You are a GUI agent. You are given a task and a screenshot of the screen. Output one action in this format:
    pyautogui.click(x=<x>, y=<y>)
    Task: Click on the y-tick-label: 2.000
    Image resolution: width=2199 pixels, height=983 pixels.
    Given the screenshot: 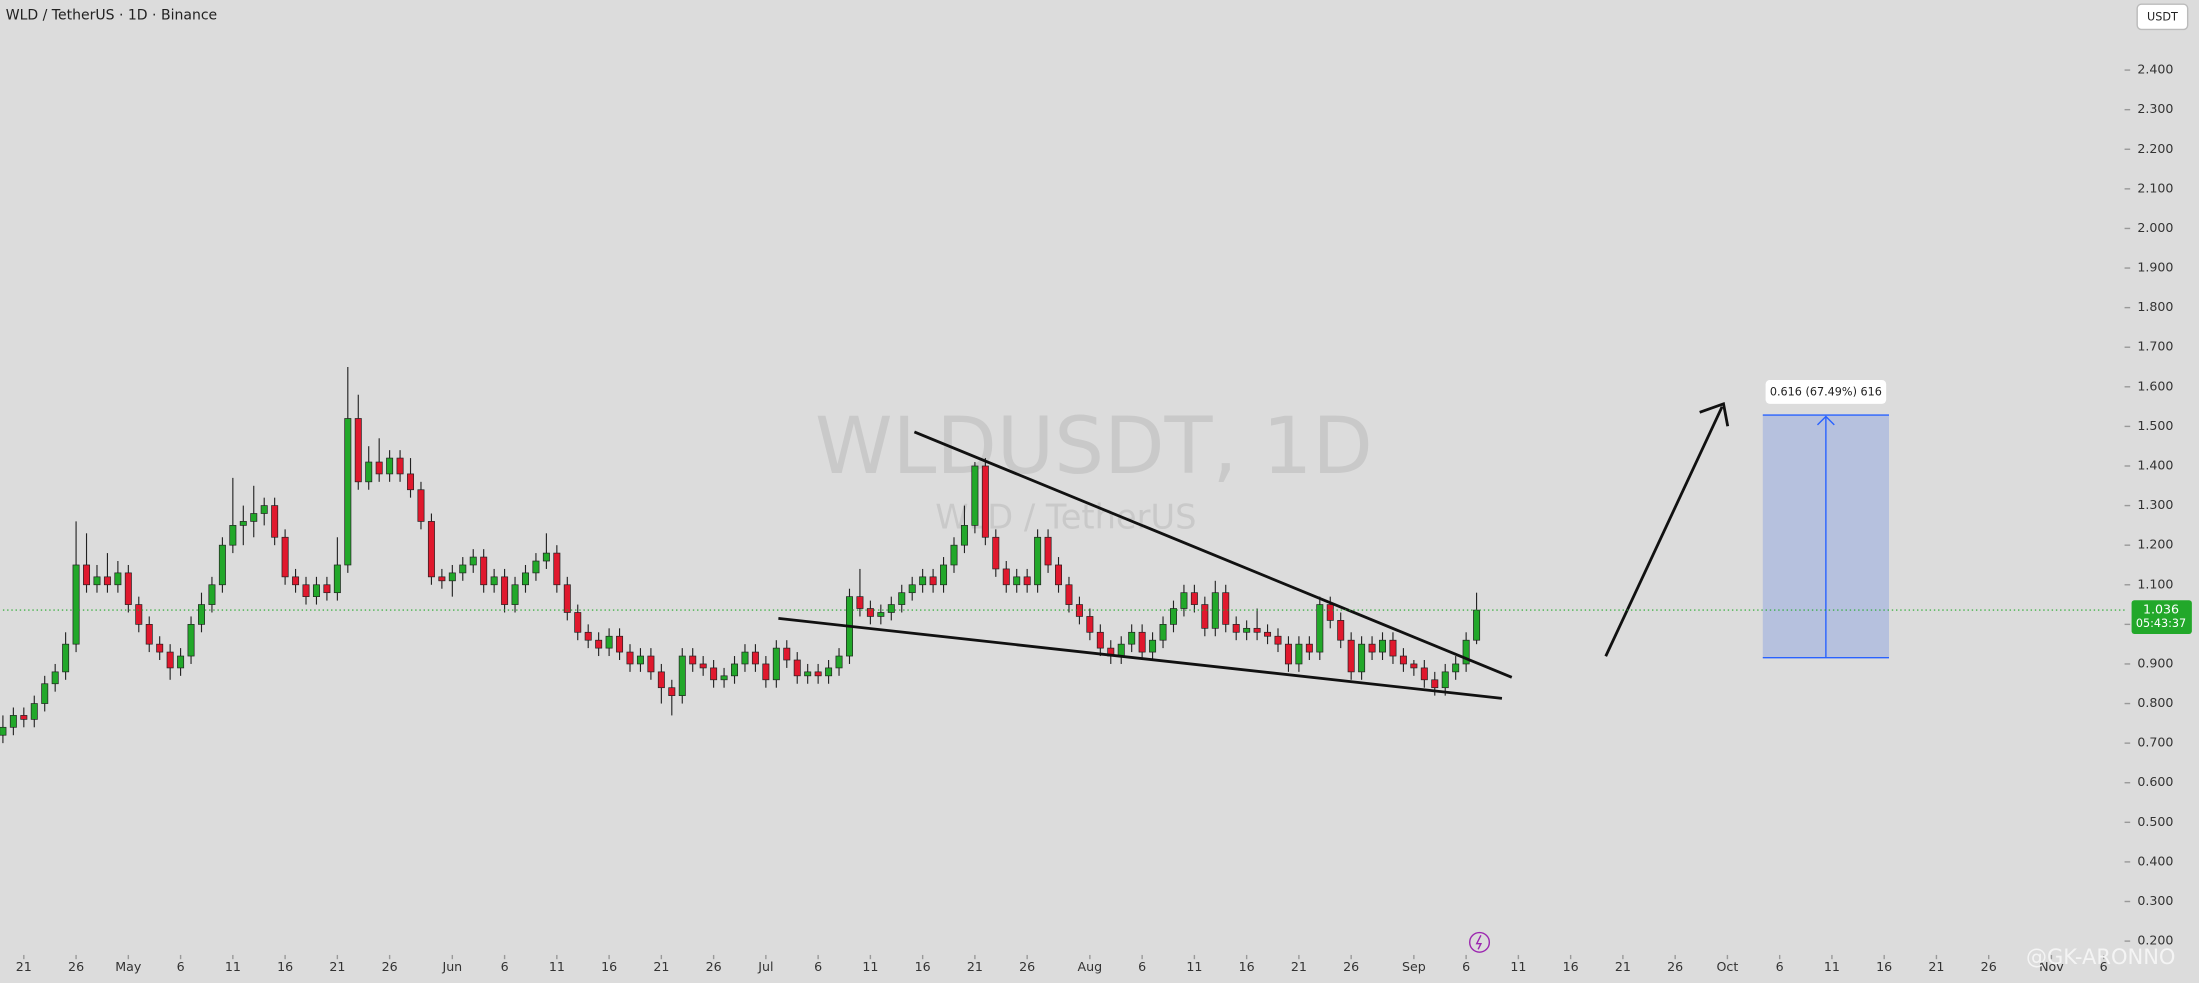 What is the action you would take?
    pyautogui.click(x=2155, y=227)
    